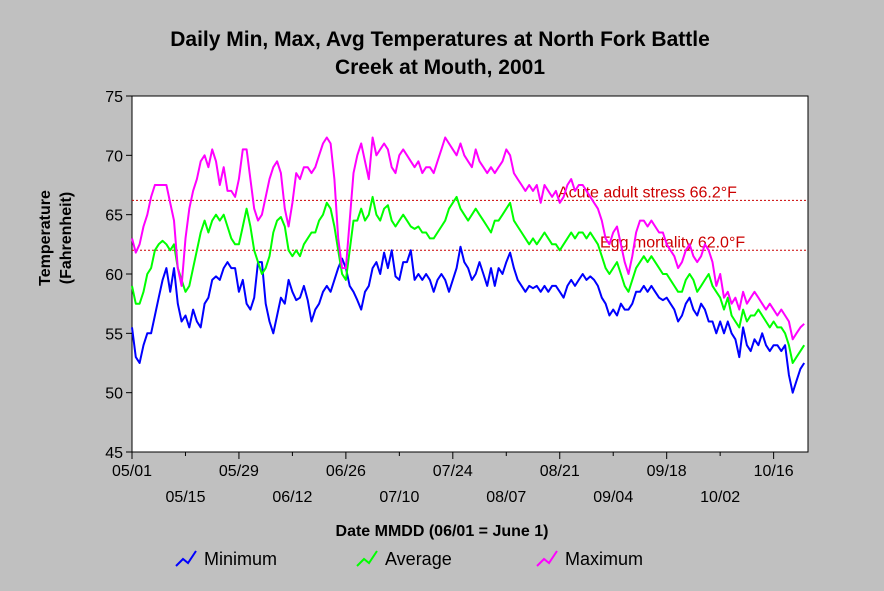 This screenshot has height=591, width=884. I want to click on y-tick-label: 65, so click(114, 216).